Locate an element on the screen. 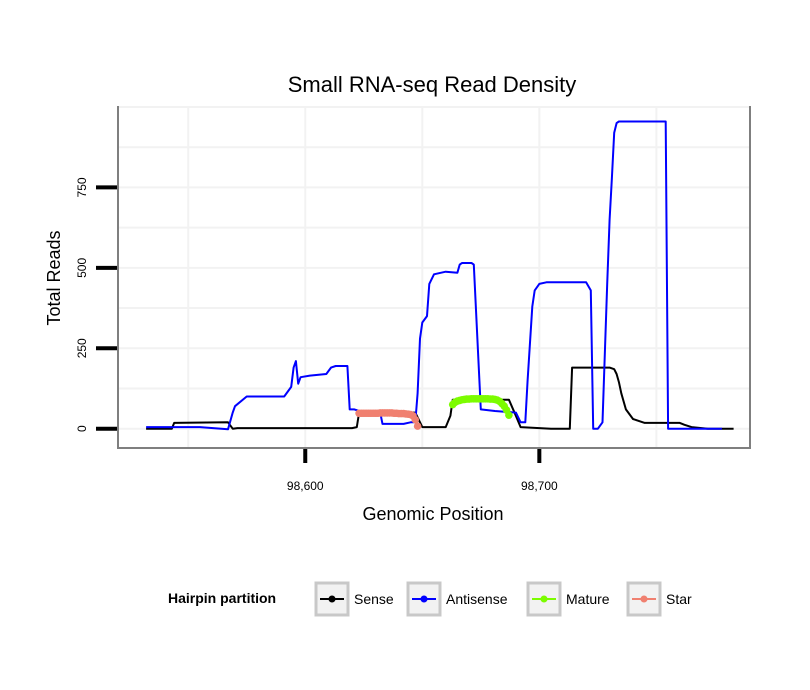  legend-item-star: Star is located at coordinates (659, 599).